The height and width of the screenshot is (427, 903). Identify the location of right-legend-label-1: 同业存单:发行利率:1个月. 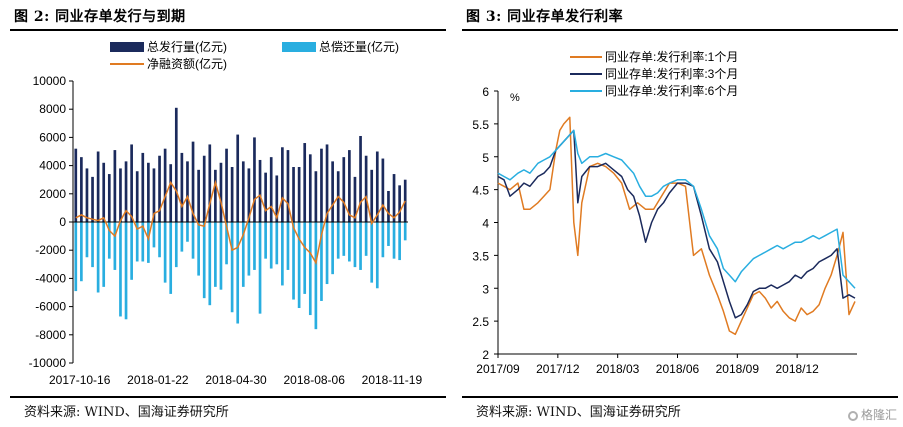
(671, 56).